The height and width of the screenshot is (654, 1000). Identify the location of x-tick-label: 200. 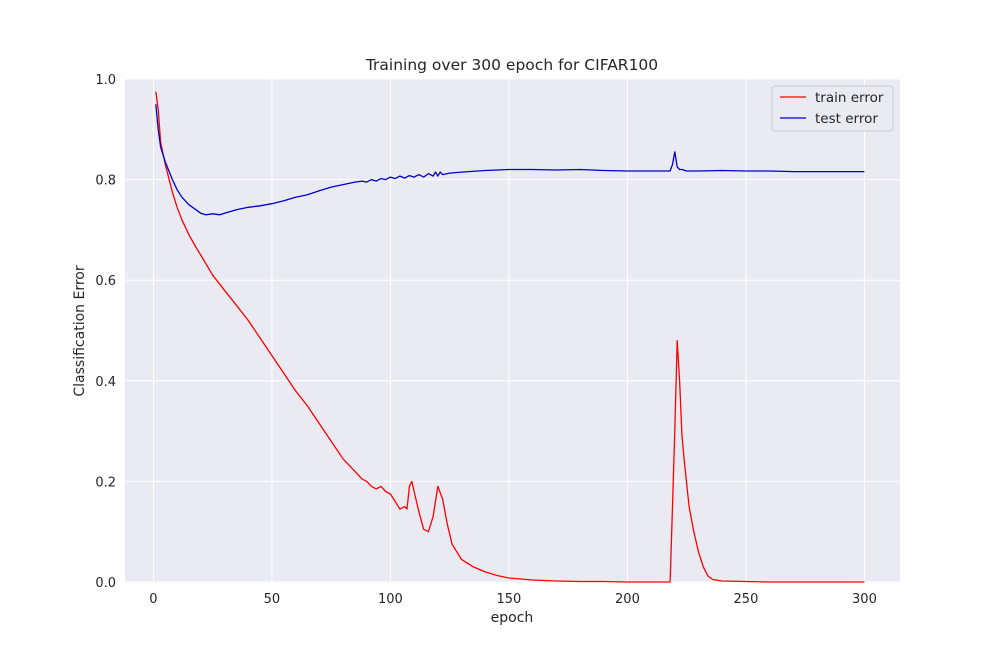
(627, 599).